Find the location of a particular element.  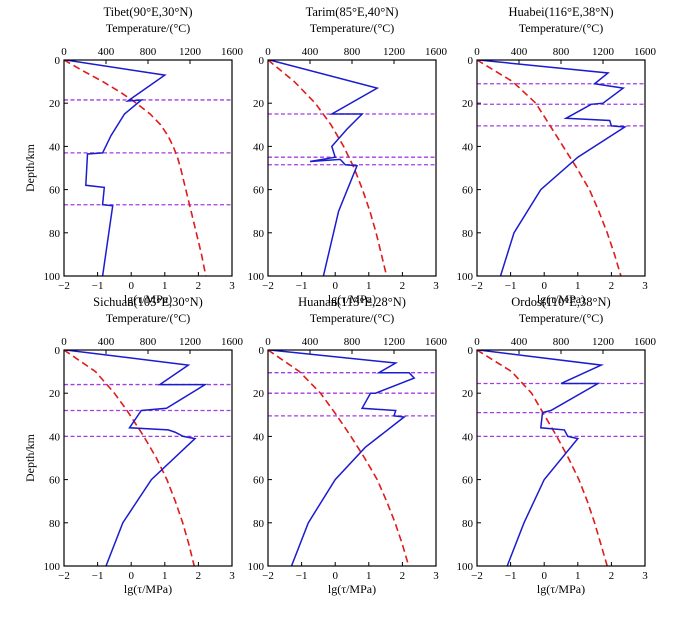

y-axis-label: Depth/km is located at coordinates (30, 167).